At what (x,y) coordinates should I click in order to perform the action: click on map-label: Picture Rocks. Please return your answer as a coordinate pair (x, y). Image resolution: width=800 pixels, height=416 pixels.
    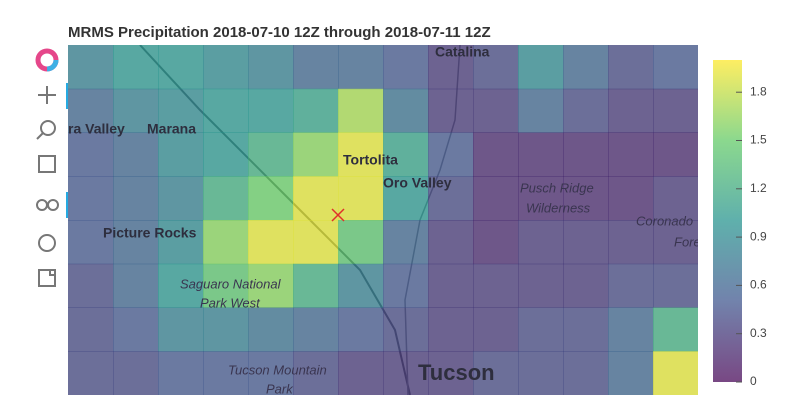
    Looking at the image, I should click on (150, 233).